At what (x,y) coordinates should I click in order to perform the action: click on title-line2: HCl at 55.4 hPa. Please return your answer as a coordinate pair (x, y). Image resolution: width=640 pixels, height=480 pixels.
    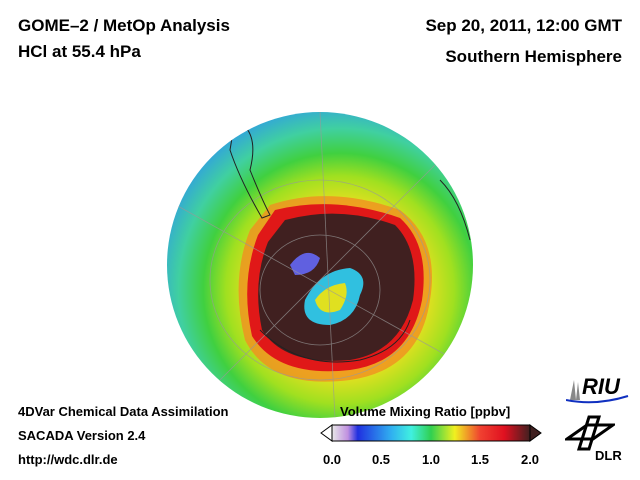
    Looking at the image, I should click on (79, 51).